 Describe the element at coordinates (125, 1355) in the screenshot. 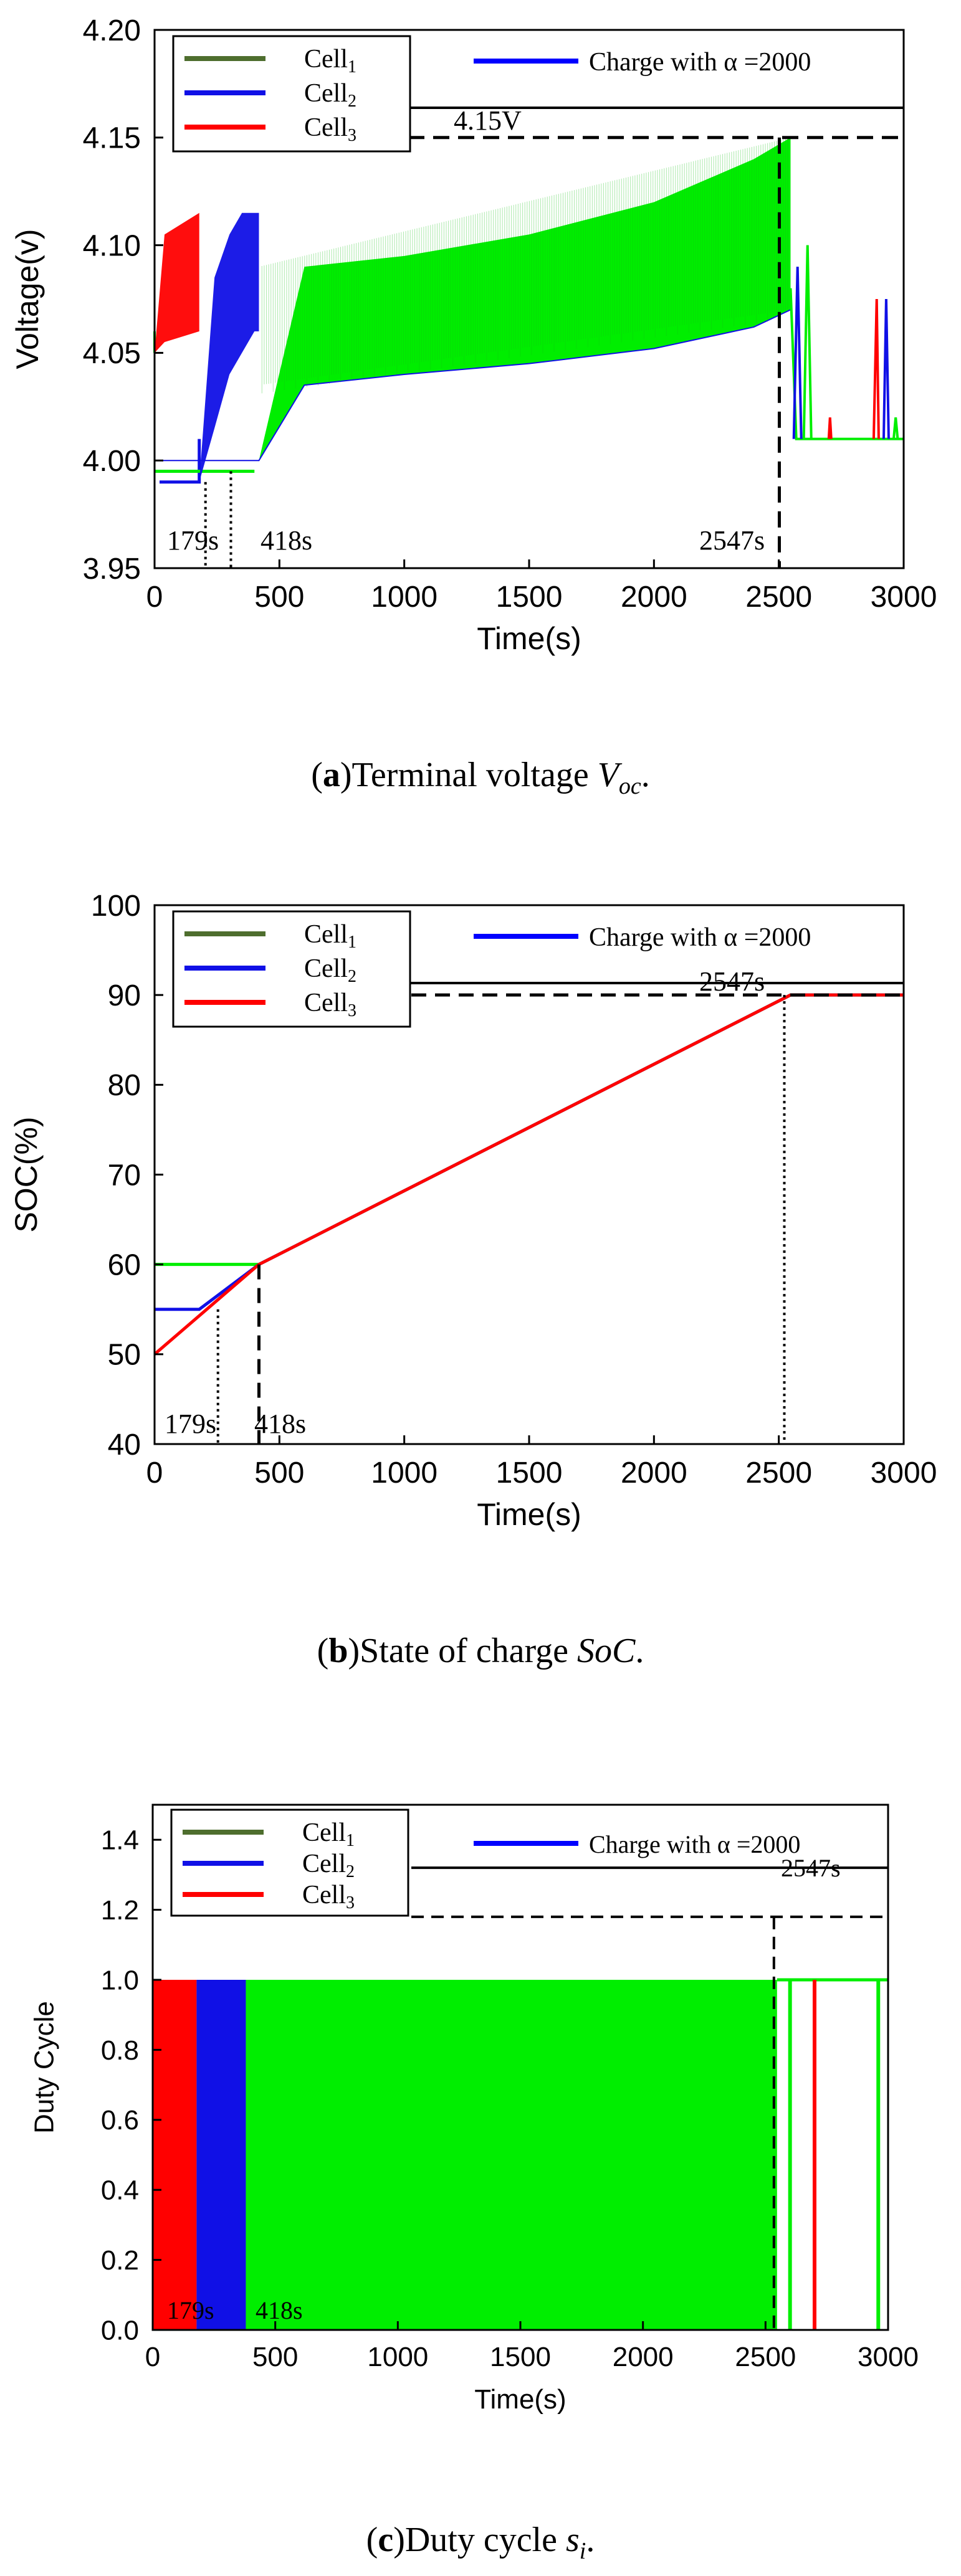

I see `y-tick-label: 50` at that location.